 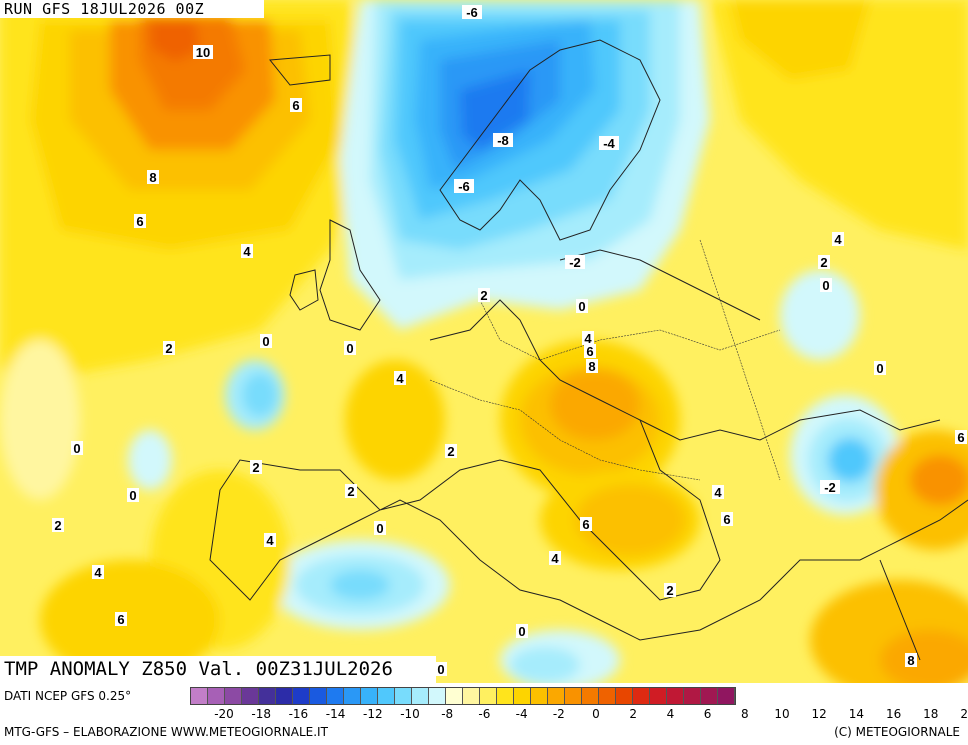 I want to click on contour-label-text: -4, so click(x=609, y=143).